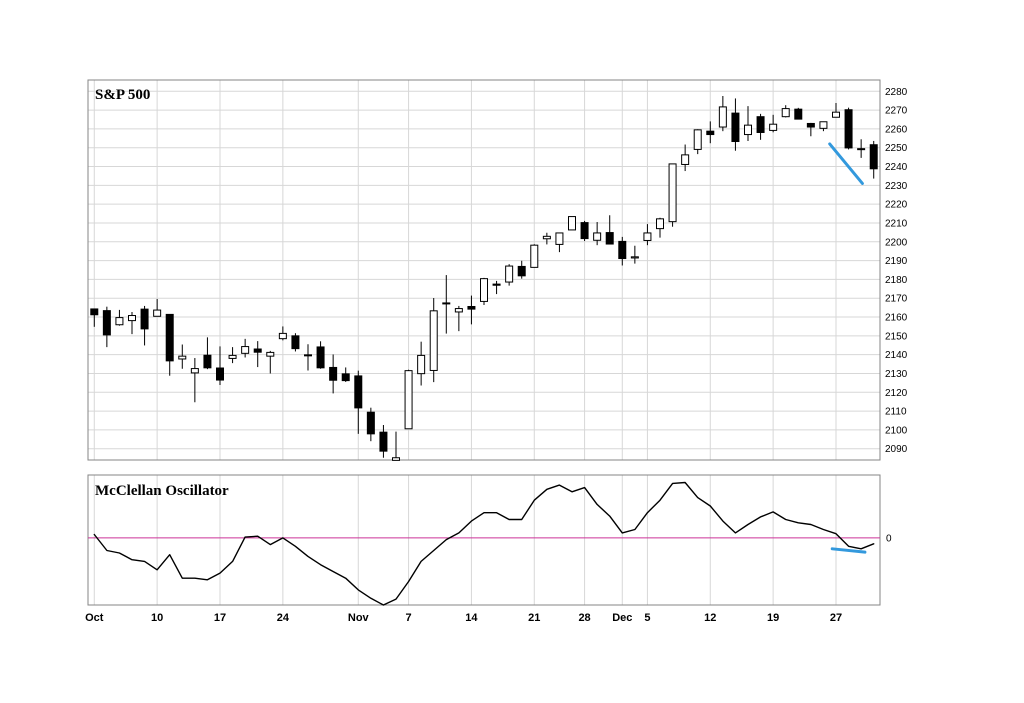 The image size is (1024, 703). Describe the element at coordinates (471, 618) in the screenshot. I see `x-axis-label: 14` at that location.